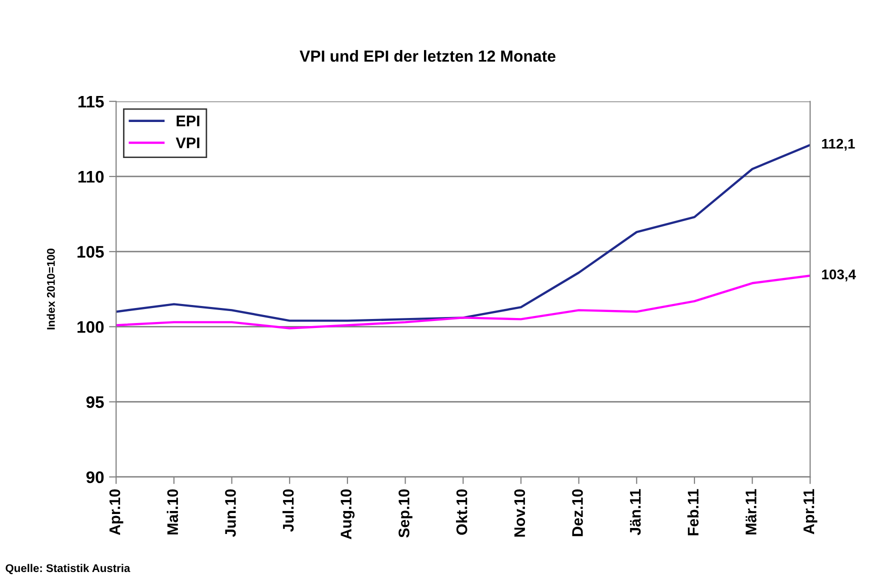 Image resolution: width=873 pixels, height=576 pixels. What do you see at coordinates (635, 512) in the screenshot?
I see `x-tick-label: Jän.11` at bounding box center [635, 512].